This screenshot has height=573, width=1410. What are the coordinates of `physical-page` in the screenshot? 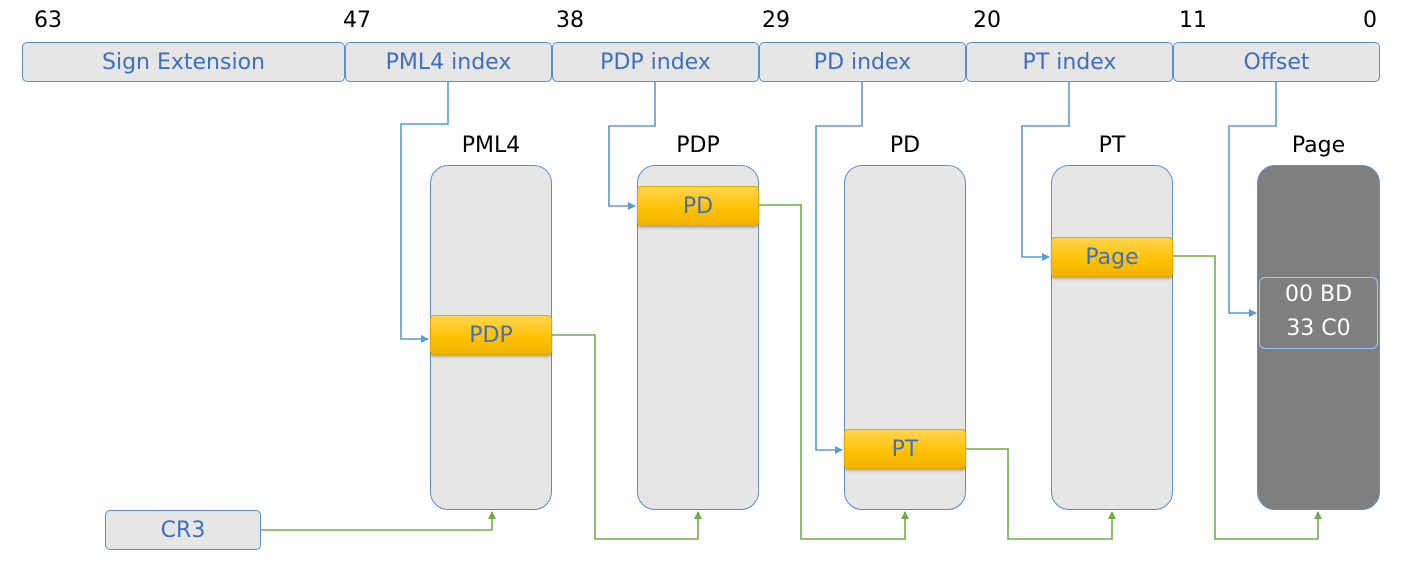 It's located at (1318, 337).